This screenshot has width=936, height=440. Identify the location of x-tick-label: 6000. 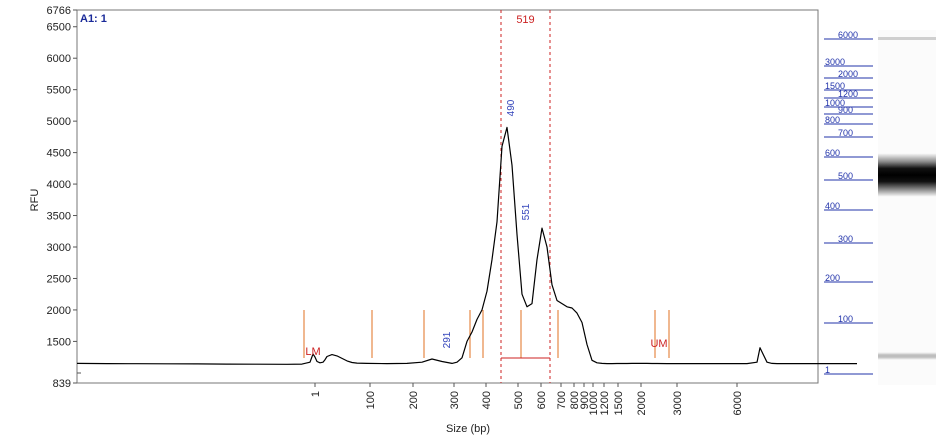
(738, 403).